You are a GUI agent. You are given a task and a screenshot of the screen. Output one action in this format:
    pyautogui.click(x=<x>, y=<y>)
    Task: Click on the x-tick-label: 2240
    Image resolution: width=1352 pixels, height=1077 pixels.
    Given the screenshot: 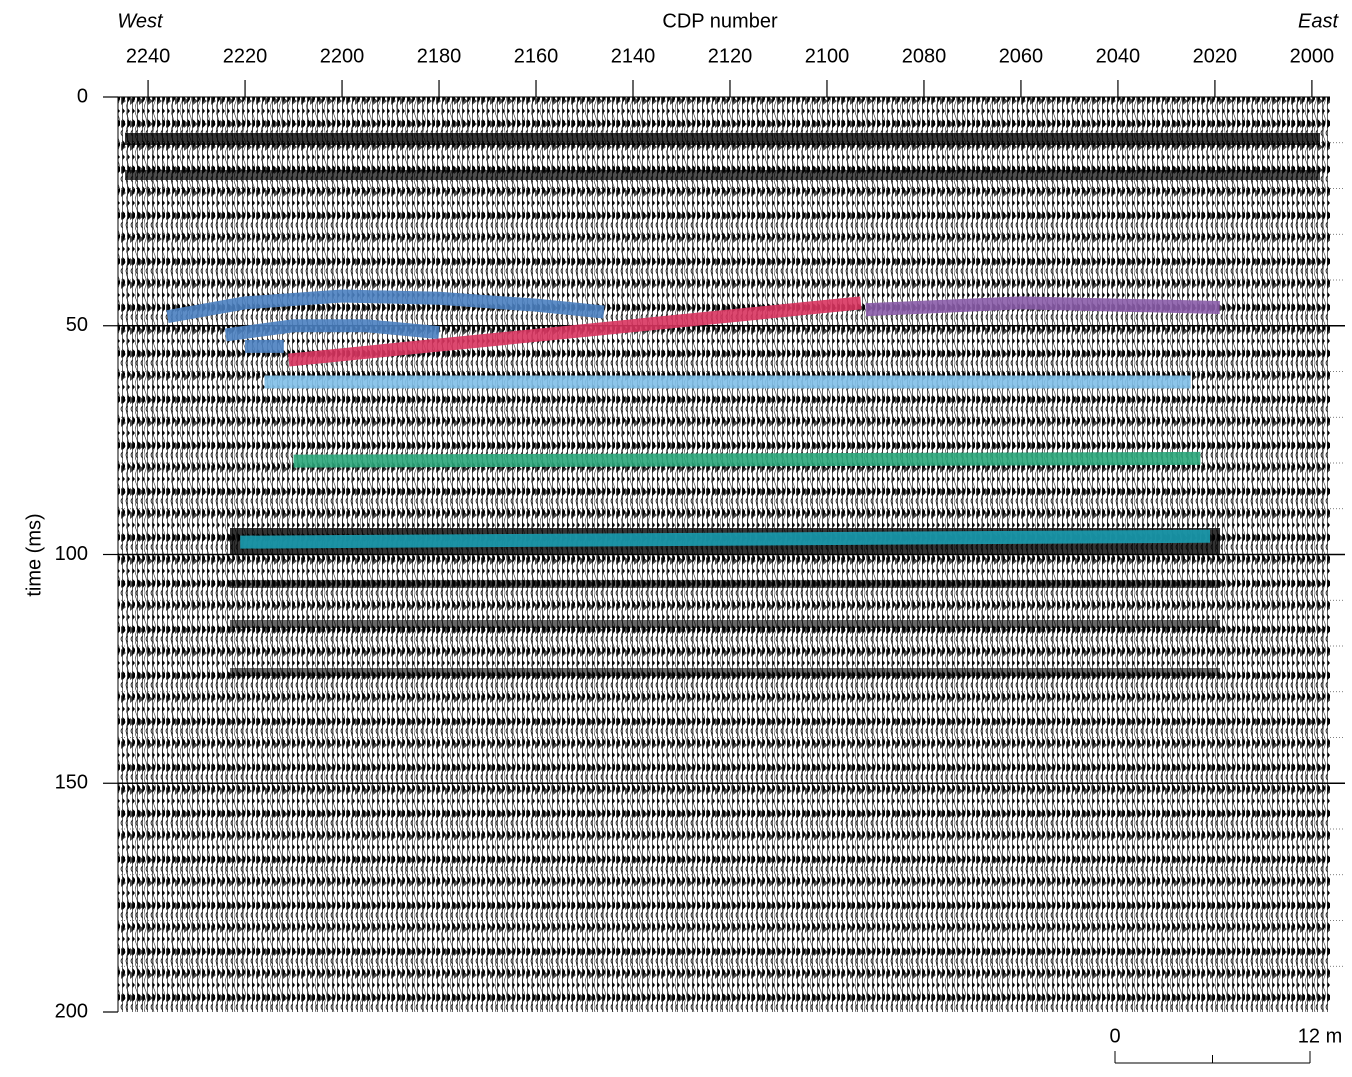 What is the action you would take?
    pyautogui.click(x=148, y=56)
    